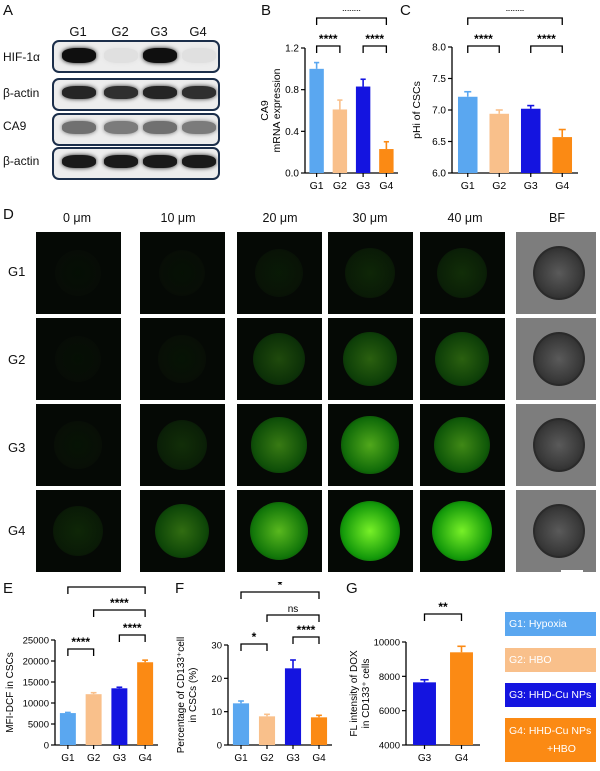  What do you see at coordinates (277, 110) in the screenshot?
I see `y-axis-label: mRNA expression` at bounding box center [277, 110].